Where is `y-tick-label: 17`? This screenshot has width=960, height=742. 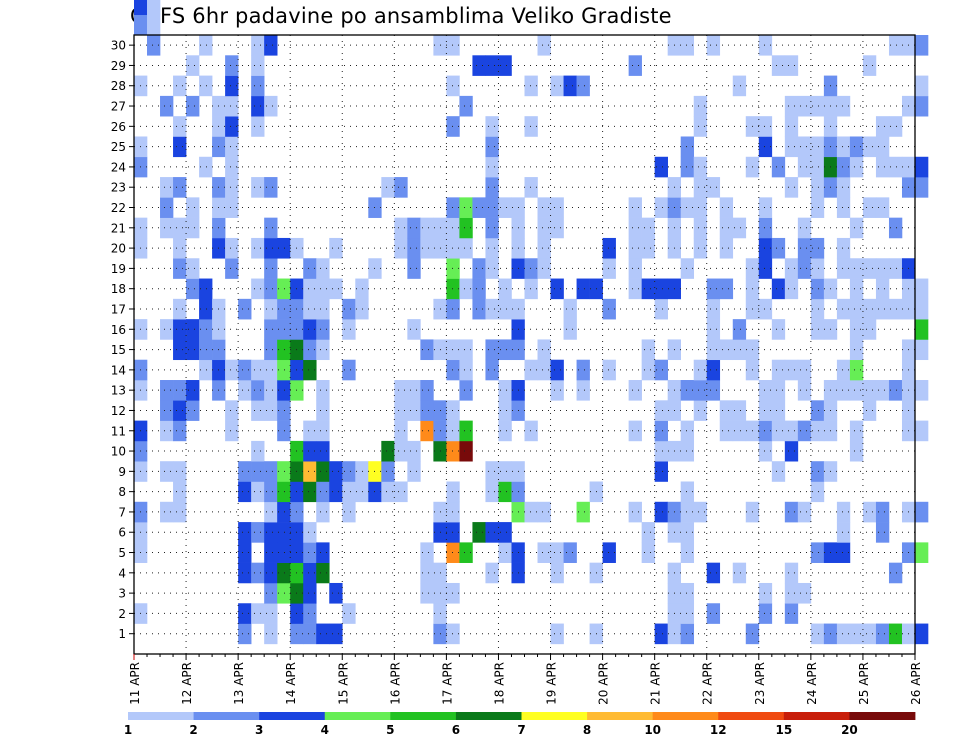
y-tick-label: 17 is located at coordinates (118, 309).